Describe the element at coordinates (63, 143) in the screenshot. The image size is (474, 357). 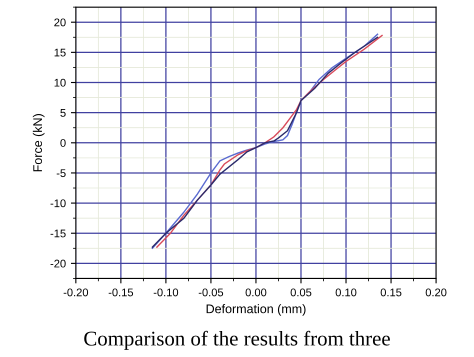
I see `y-tick-label: 0` at that location.